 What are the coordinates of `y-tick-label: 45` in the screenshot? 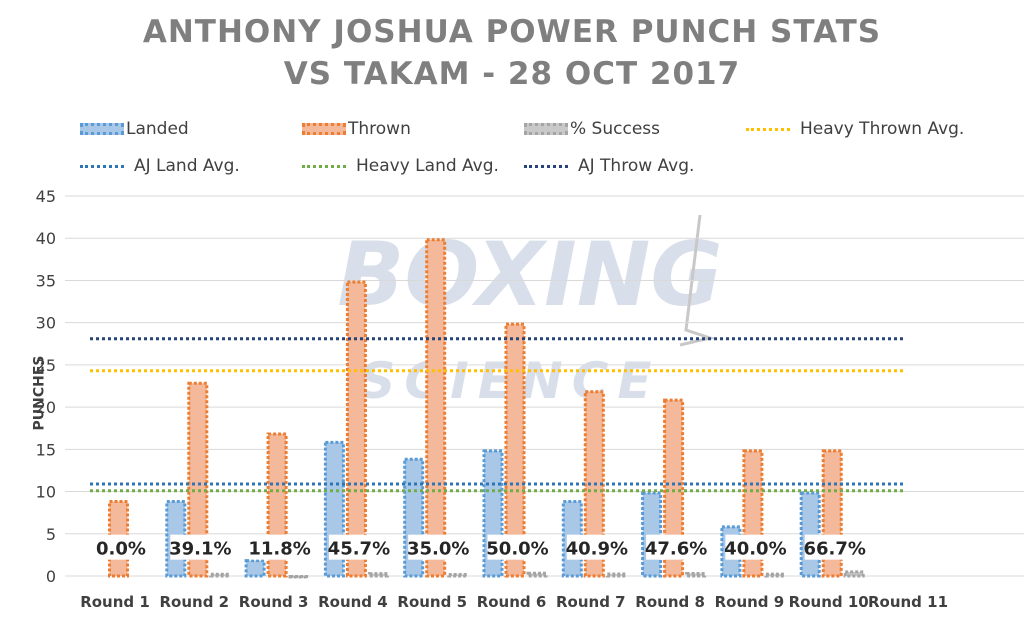 It's located at (46, 196).